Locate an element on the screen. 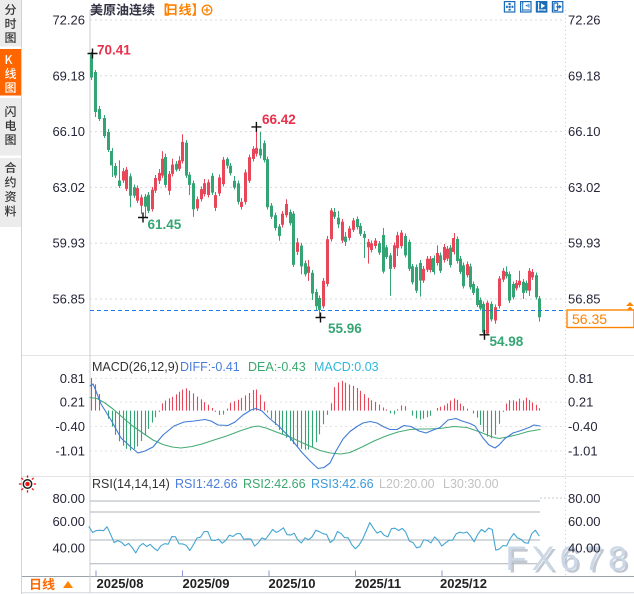 The width and height of the screenshot is (634, 594). svg-text: L30:30.00 is located at coordinates (471, 484).